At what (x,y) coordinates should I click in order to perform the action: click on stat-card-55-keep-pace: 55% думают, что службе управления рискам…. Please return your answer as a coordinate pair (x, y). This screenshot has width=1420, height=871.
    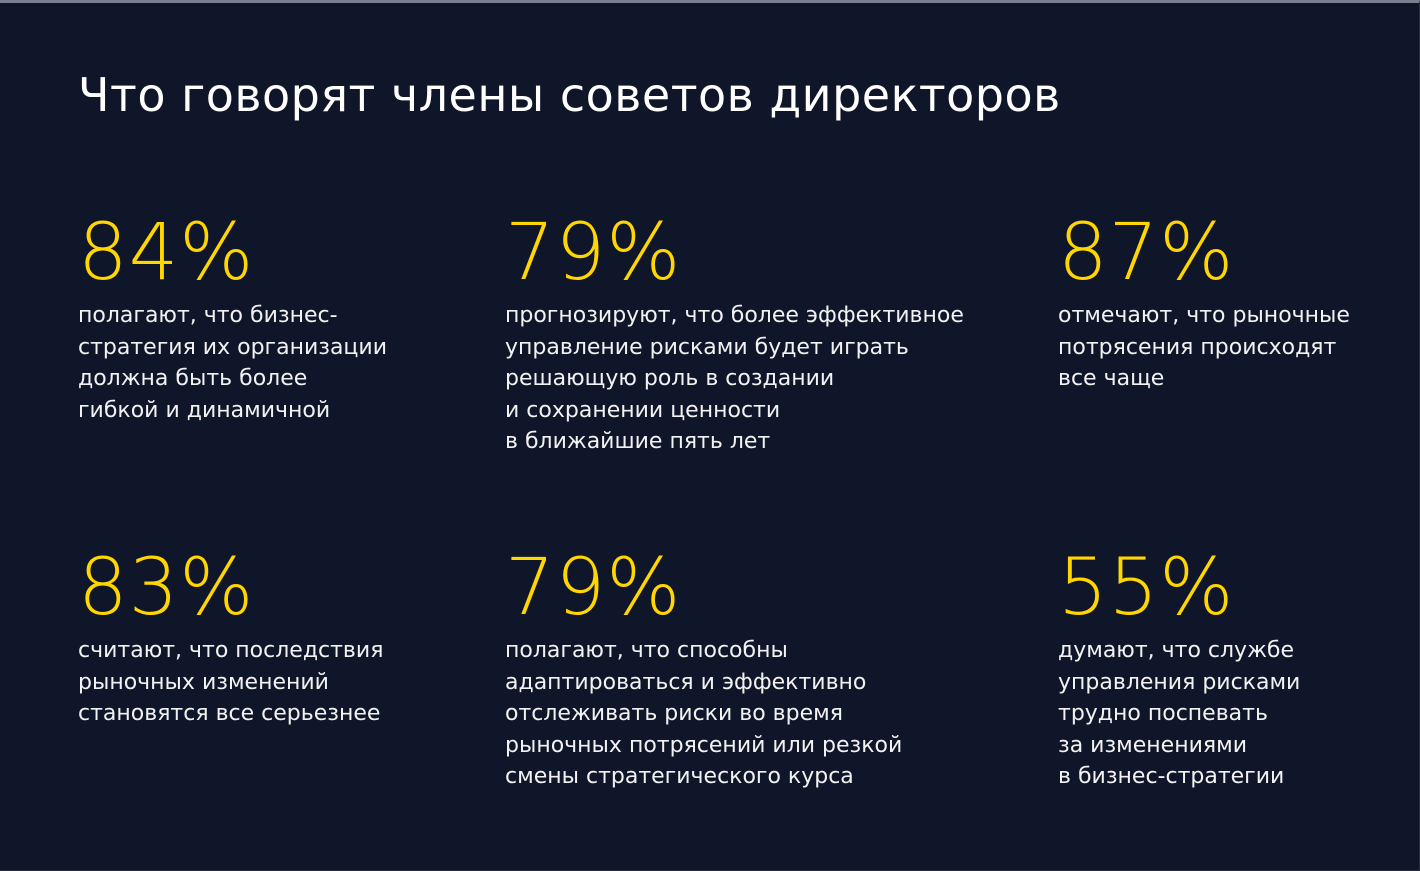
    Looking at the image, I should click on (1239, 668).